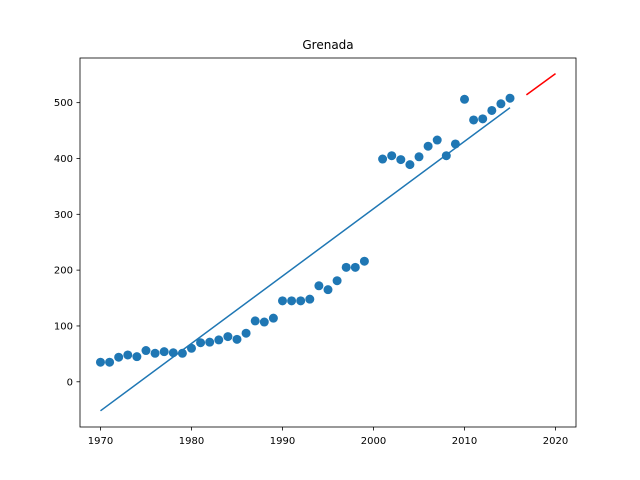  I want to click on y-tick-label: 400, so click(63, 159).